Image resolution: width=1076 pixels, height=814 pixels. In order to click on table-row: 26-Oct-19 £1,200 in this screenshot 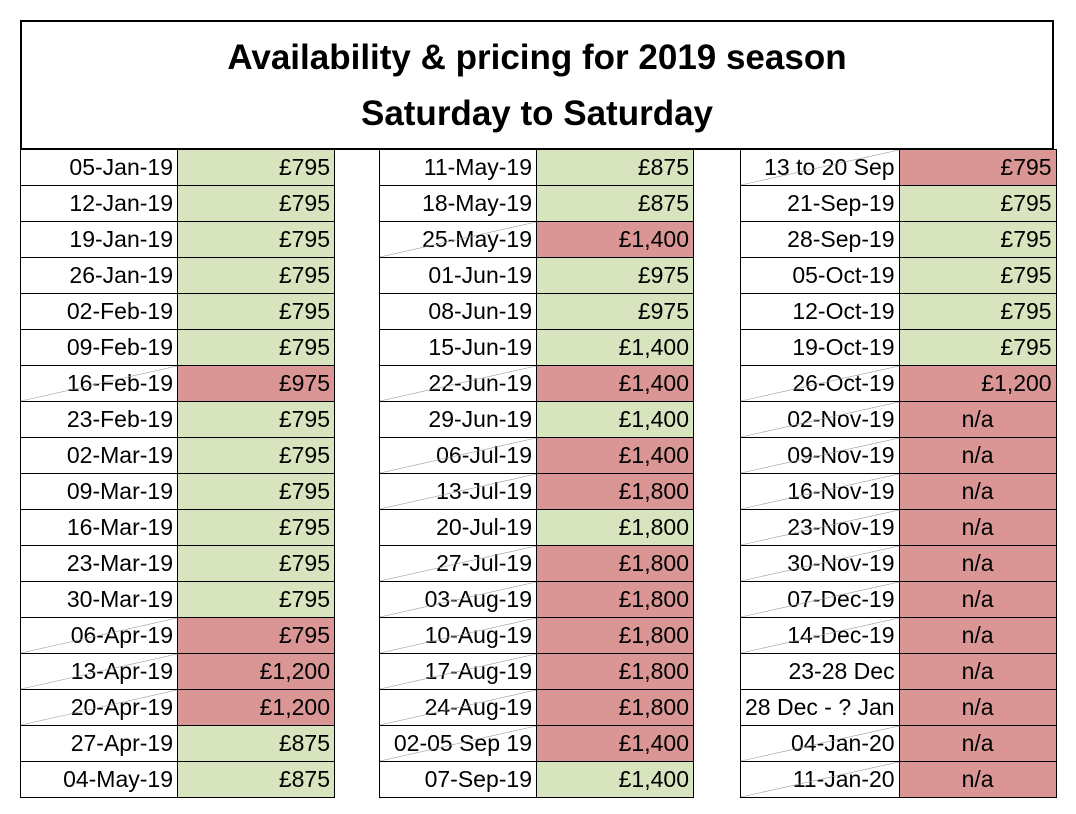, I will do `click(898, 383)`.